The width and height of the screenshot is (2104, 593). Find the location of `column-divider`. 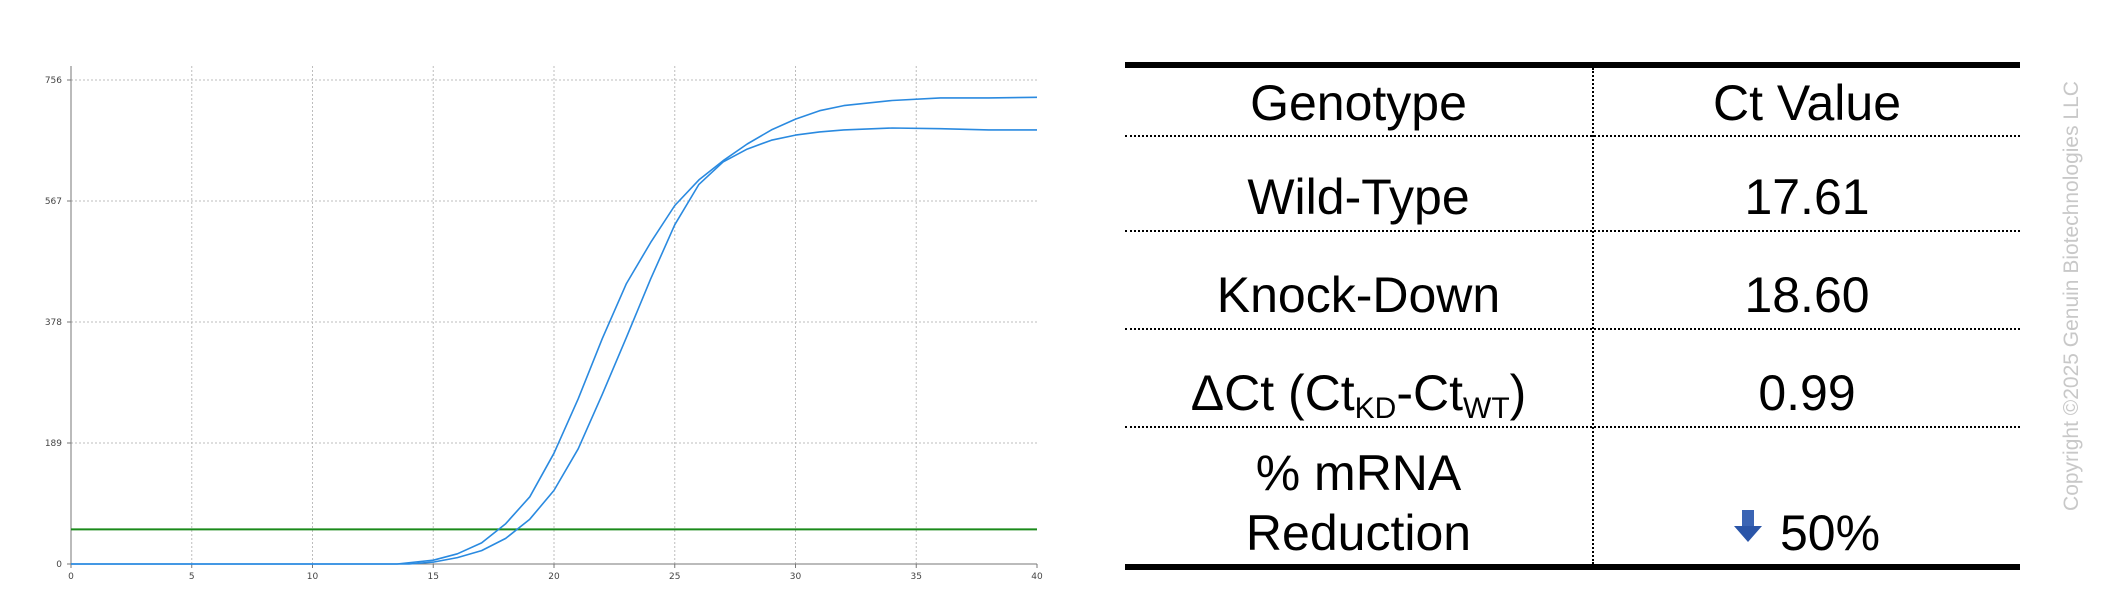

column-divider is located at coordinates (1593, 316).